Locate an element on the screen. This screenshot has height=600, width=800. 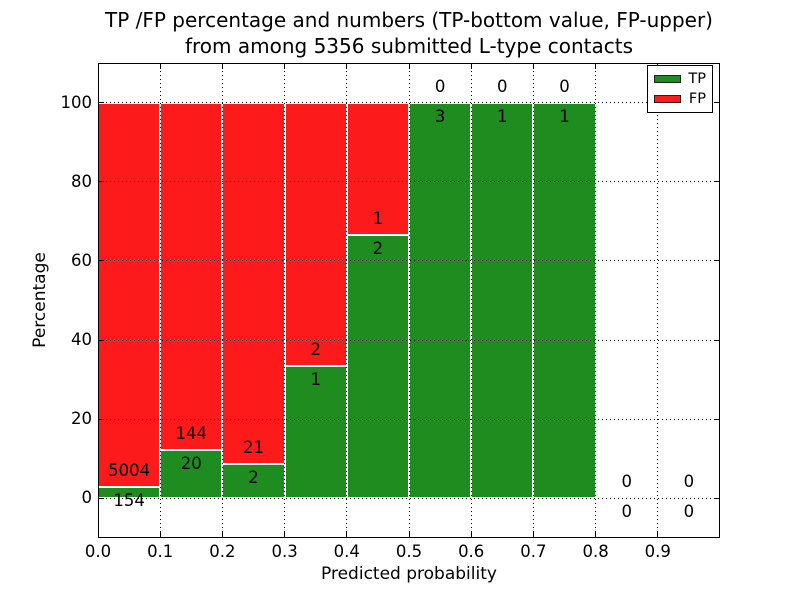
y-tick-label: 80 is located at coordinates (81, 181).